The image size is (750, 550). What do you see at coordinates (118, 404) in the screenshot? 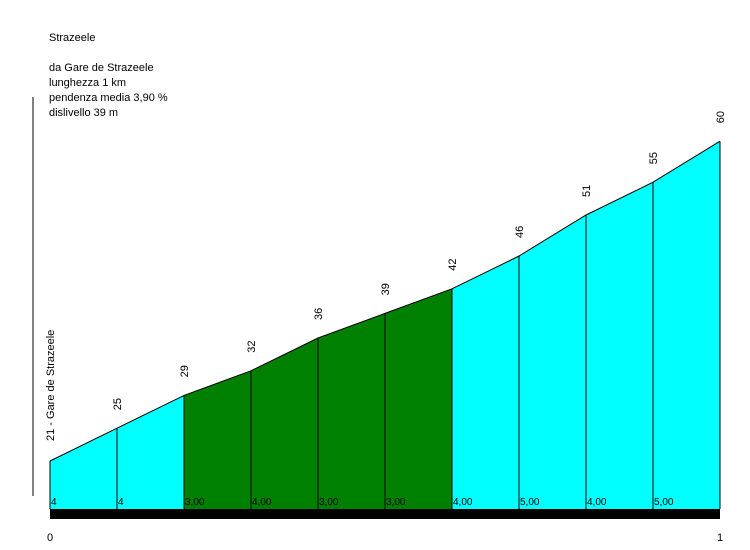
I see `altitude-label: 25` at bounding box center [118, 404].